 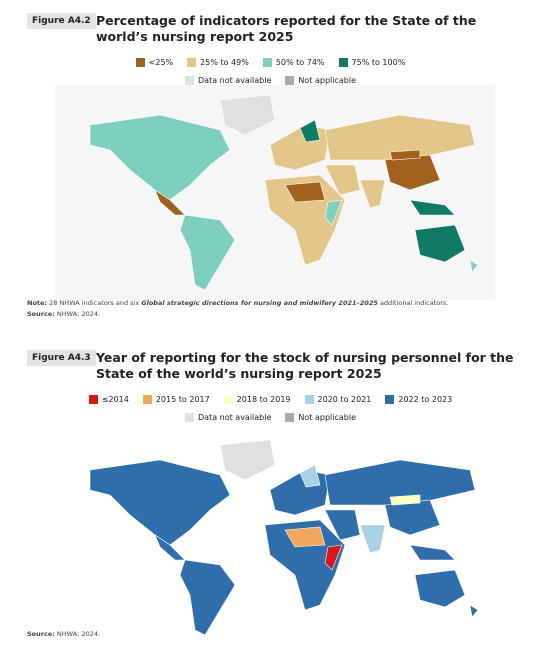 What do you see at coordinates (300, 62) in the screenshot?
I see `legend-label: 50% to 74%` at bounding box center [300, 62].